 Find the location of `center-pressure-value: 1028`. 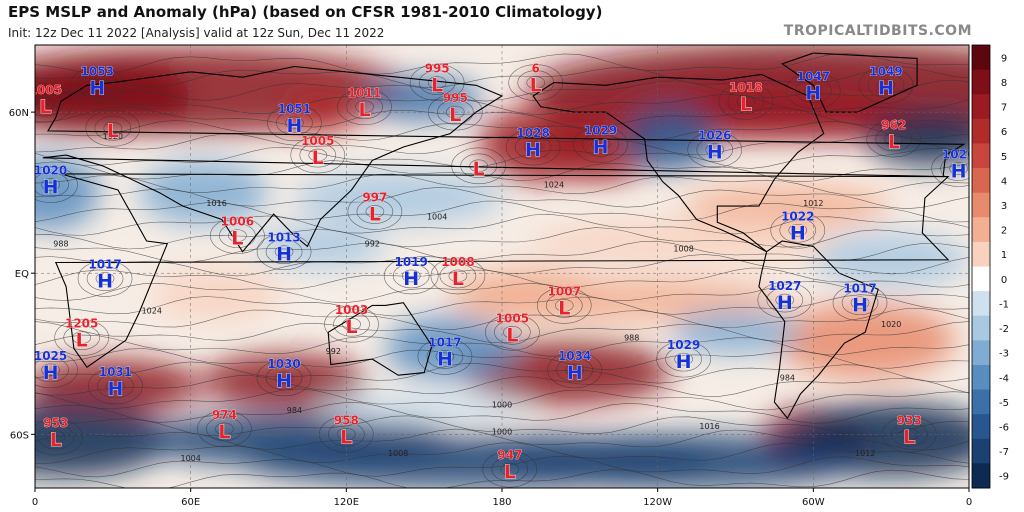

center-pressure-value: 1028 is located at coordinates (532, 133).